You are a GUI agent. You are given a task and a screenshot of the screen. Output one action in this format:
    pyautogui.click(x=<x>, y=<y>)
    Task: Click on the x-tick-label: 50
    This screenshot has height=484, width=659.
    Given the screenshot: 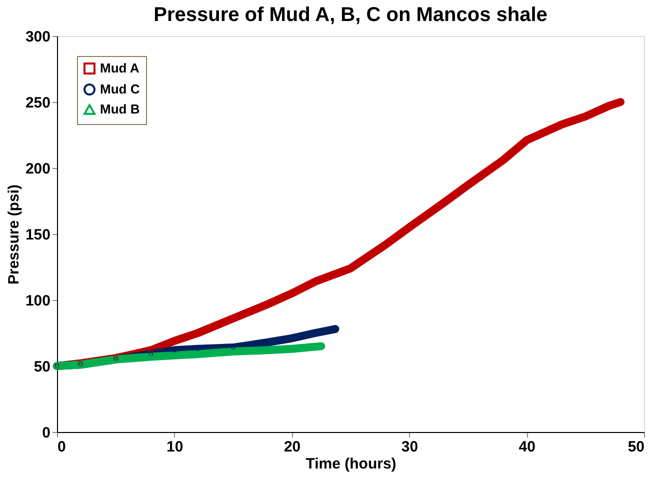 What is the action you would take?
    pyautogui.click(x=636, y=447)
    